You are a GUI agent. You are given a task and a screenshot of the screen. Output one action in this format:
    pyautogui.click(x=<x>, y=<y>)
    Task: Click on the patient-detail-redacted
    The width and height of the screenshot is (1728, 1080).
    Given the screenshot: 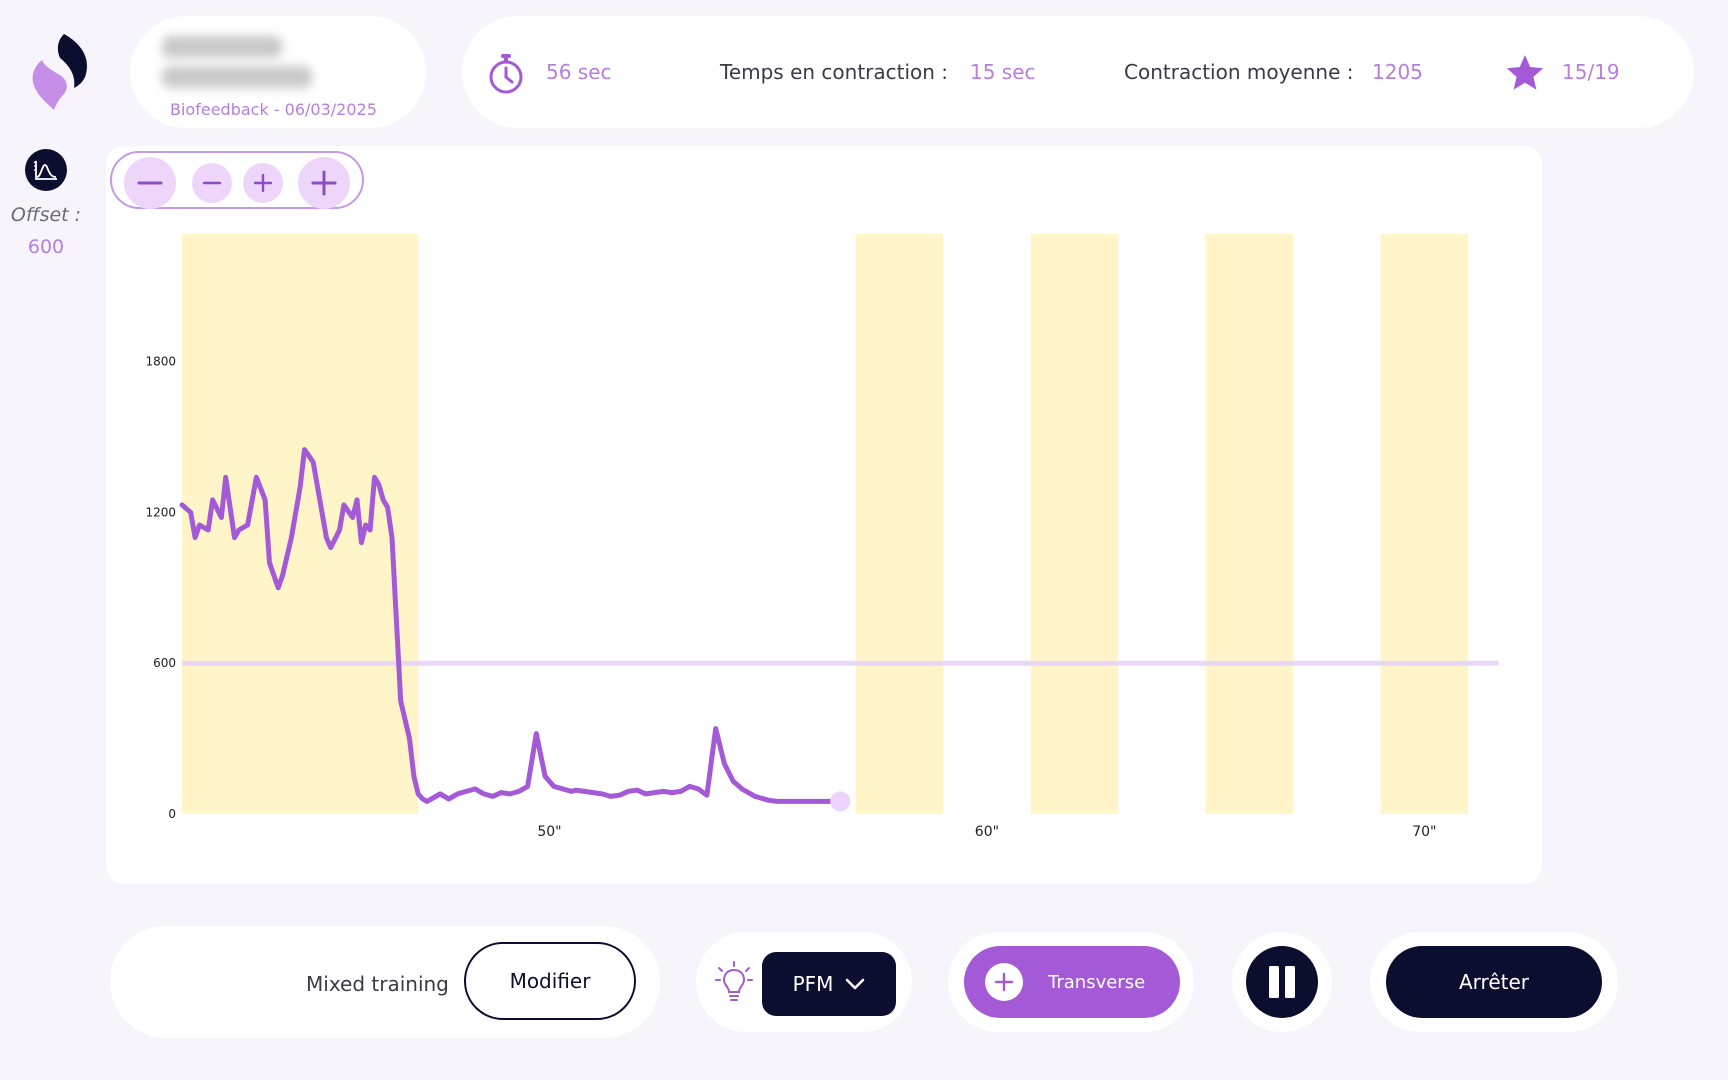 What is the action you would take?
    pyautogui.click(x=237, y=77)
    